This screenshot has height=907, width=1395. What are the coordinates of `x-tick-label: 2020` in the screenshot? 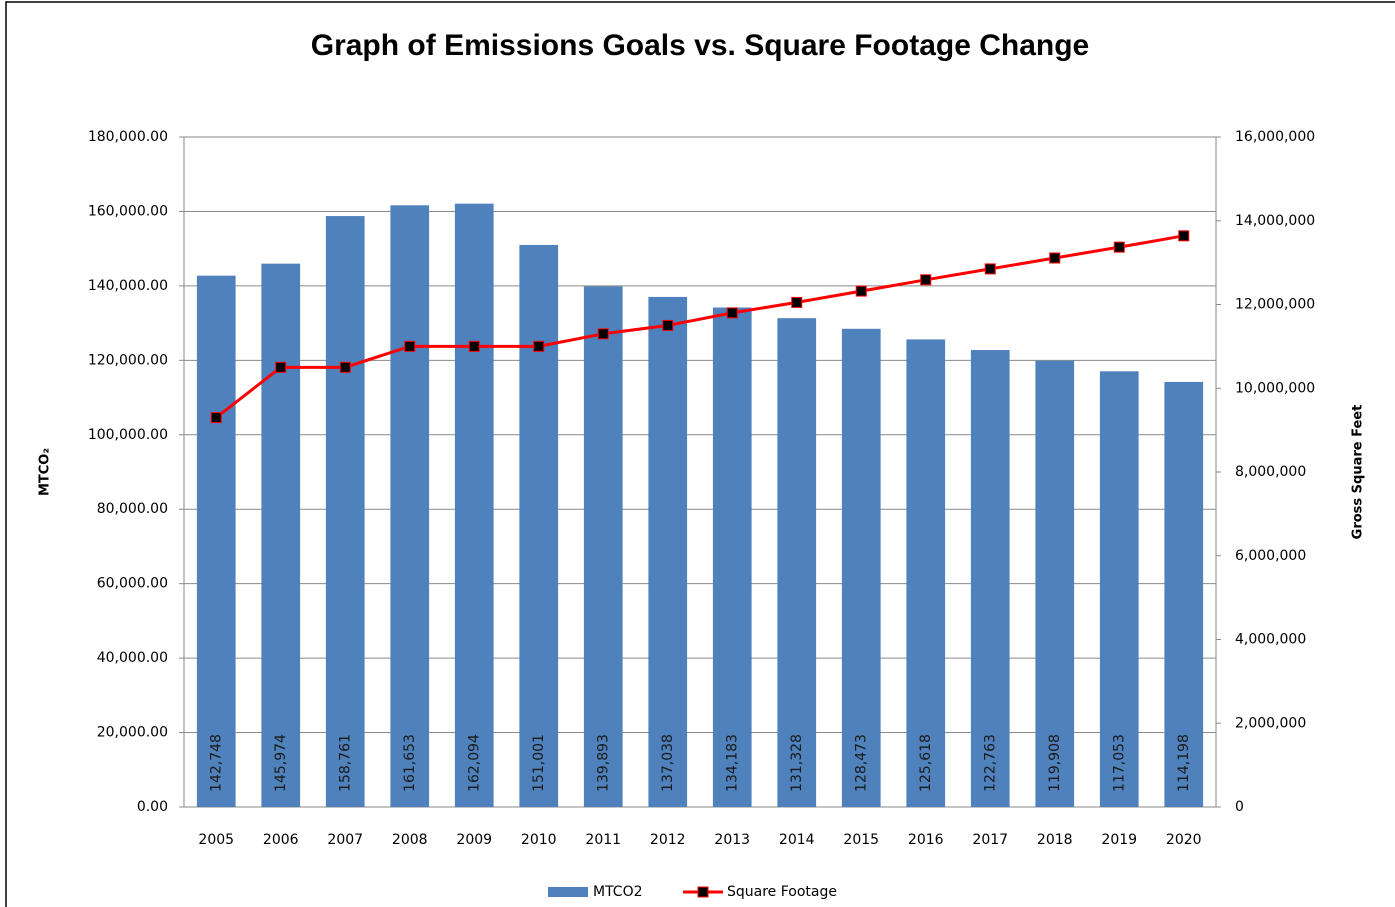 It's located at (1184, 840).